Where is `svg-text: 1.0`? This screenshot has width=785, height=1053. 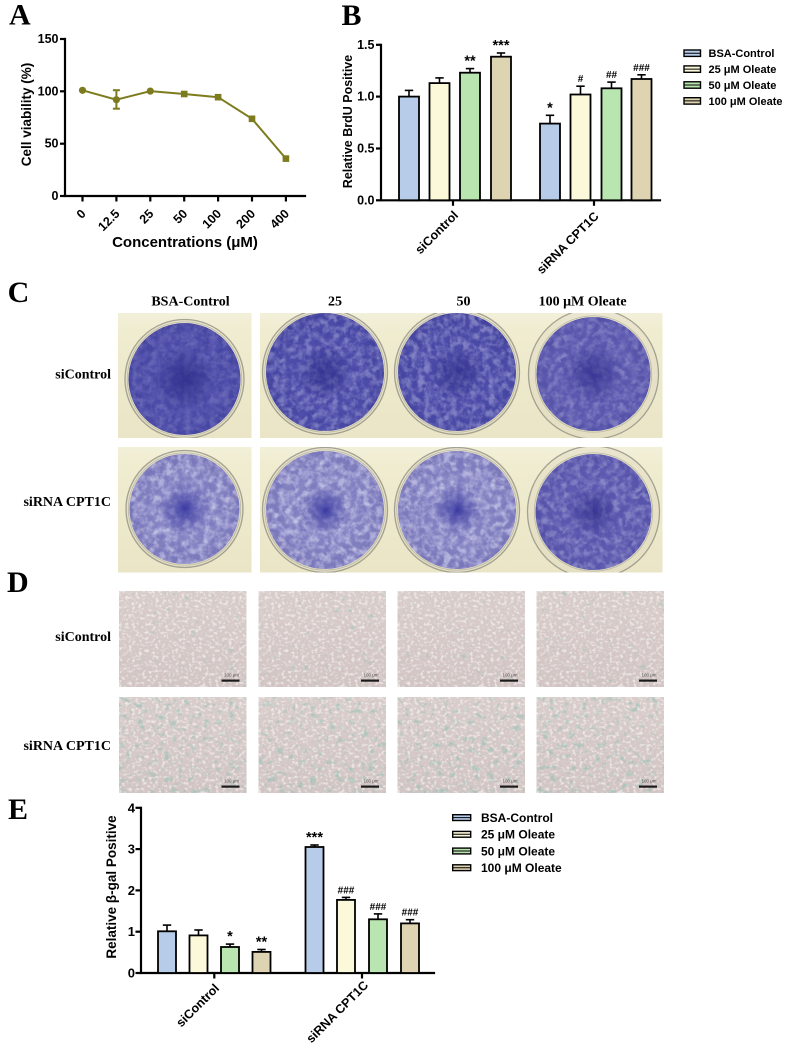
svg-text: 1.0 is located at coordinates (365, 97).